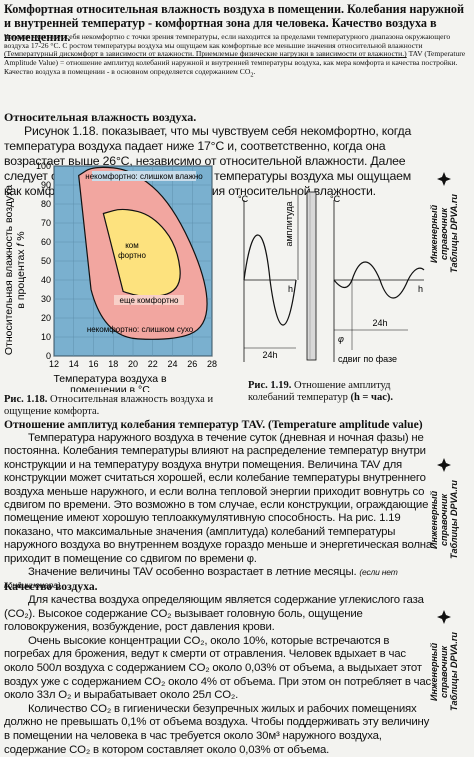 This screenshot has width=474, height=757. I want to click on x-tick-label: 26, so click(192, 364).